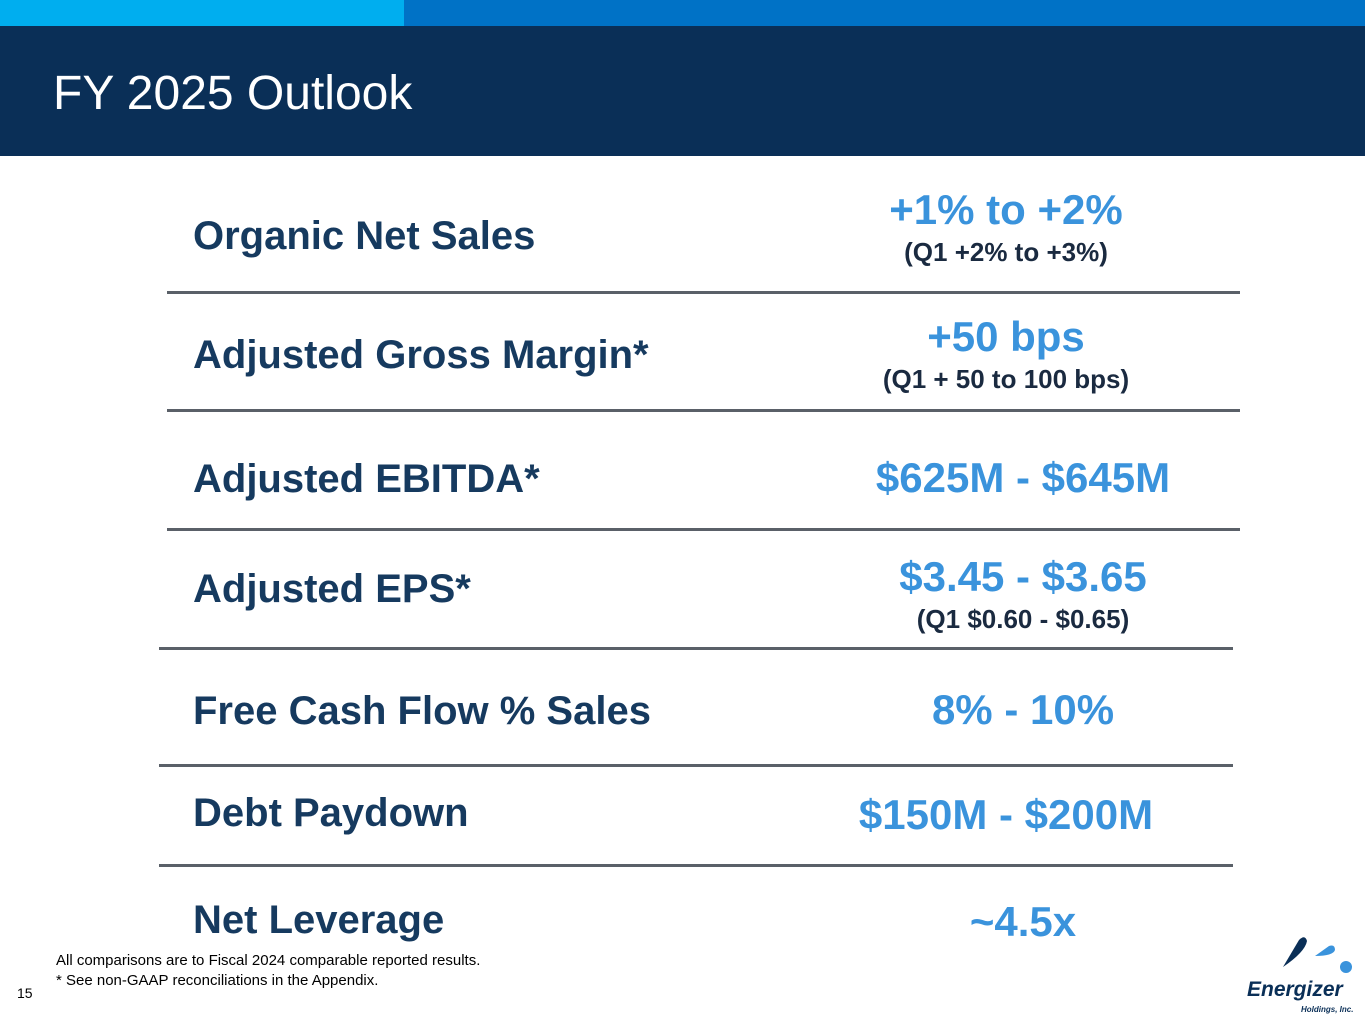 This screenshot has width=1365, height=1024. What do you see at coordinates (682, 91) in the screenshot?
I see `title-header: FY 2025 Outlook` at bounding box center [682, 91].